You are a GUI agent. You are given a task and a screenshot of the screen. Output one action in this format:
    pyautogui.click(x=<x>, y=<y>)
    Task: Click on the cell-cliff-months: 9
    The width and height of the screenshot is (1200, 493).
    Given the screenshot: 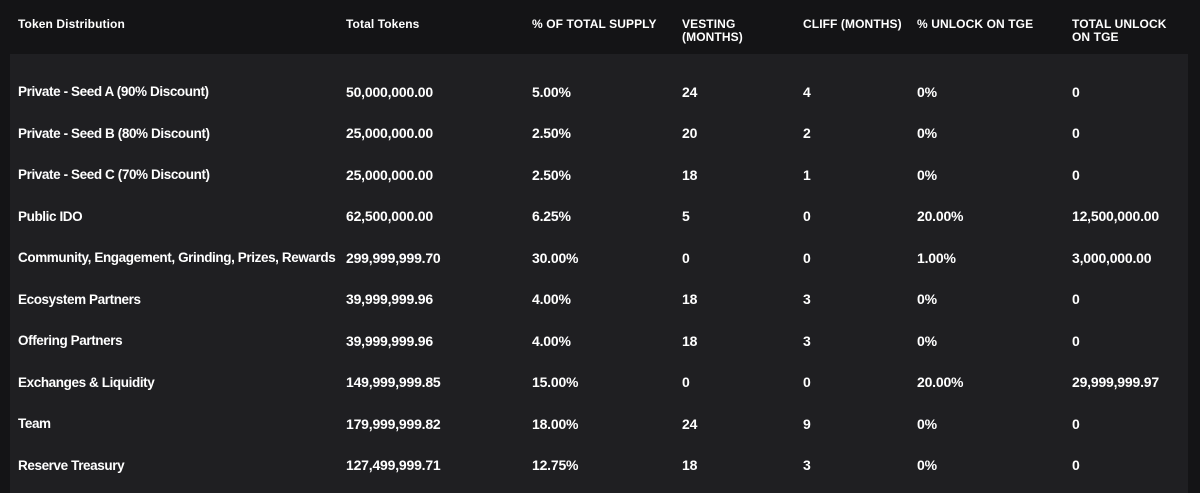 What is the action you would take?
    pyautogui.click(x=807, y=423)
    